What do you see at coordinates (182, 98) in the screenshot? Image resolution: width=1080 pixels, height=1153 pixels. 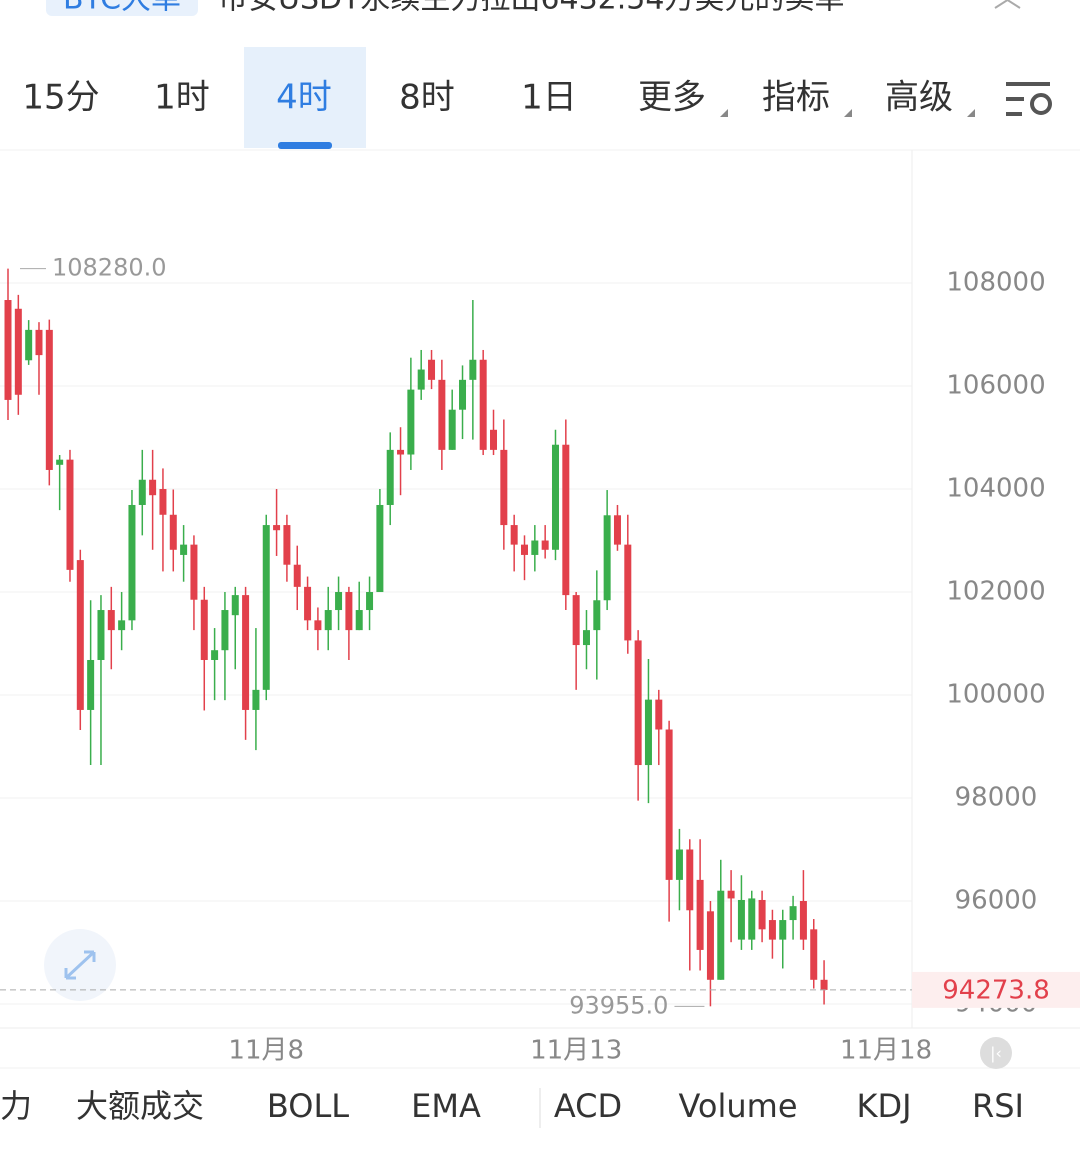 I see `timeframe-tab: 1时` at bounding box center [182, 98].